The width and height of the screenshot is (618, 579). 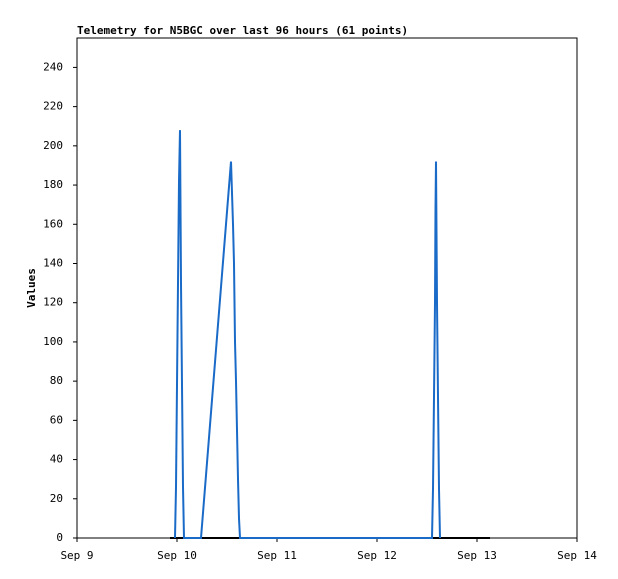 What do you see at coordinates (31, 288) in the screenshot?
I see `y-axis-label: Values` at bounding box center [31, 288].